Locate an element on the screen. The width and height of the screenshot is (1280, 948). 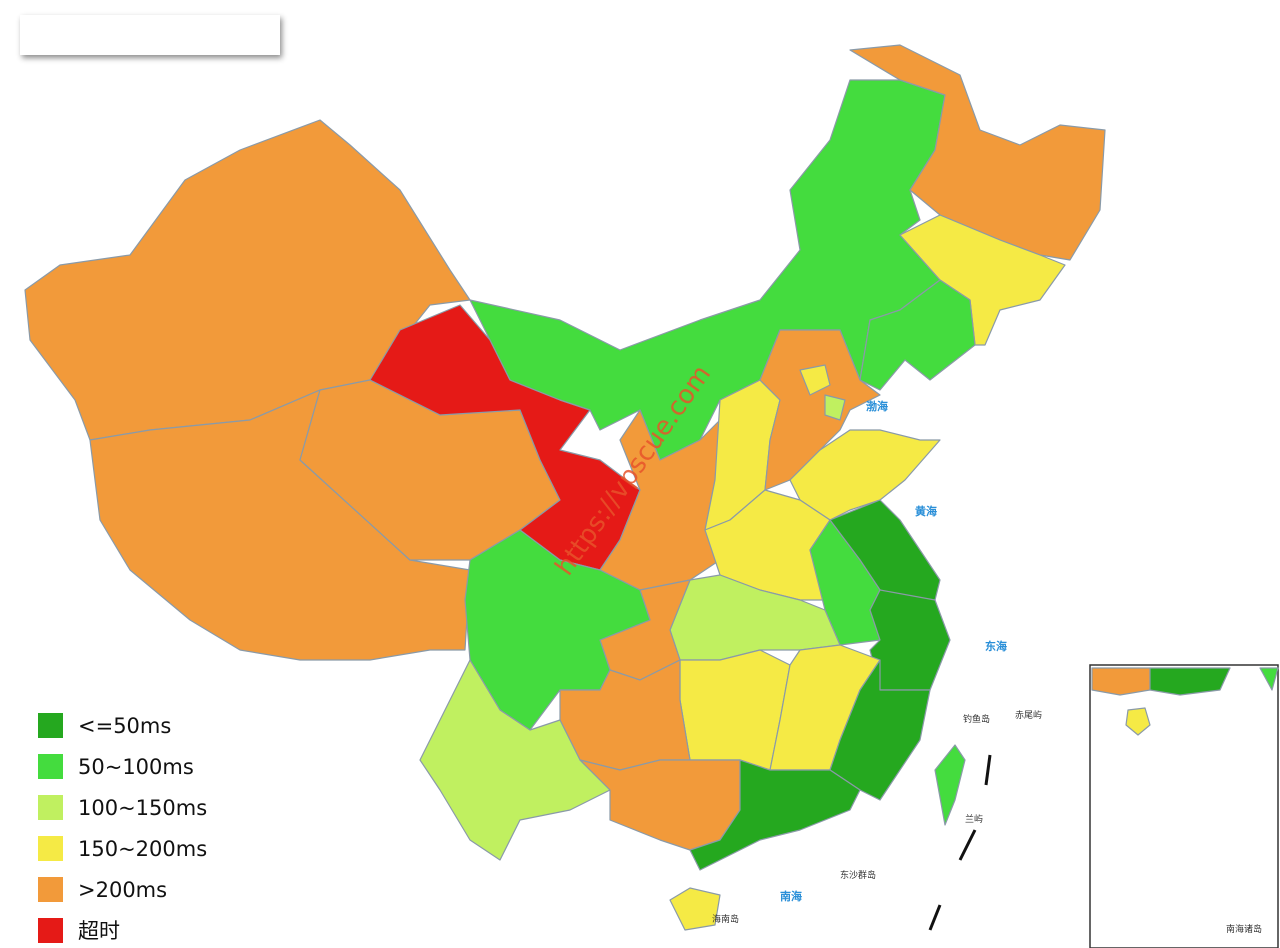
beijing is located at coordinates (815, 380).